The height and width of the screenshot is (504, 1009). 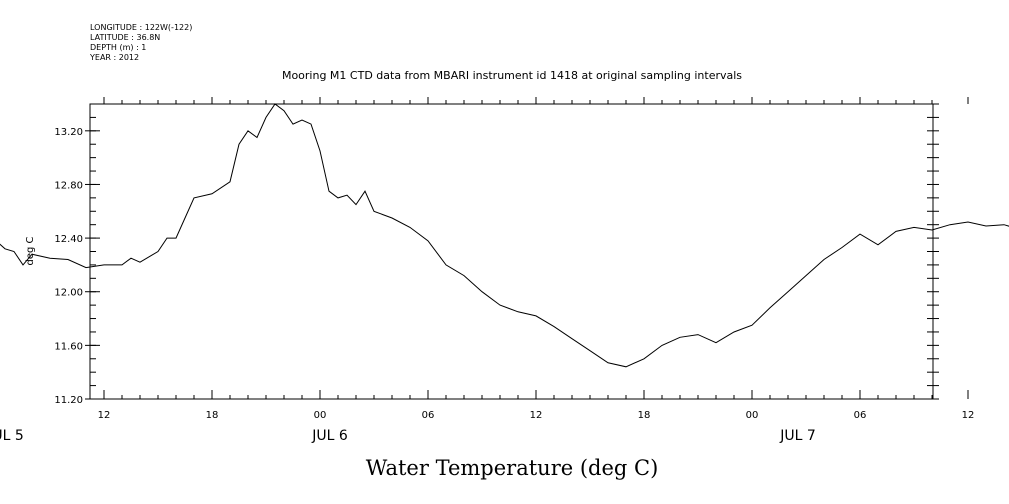 What do you see at coordinates (68, 132) in the screenshot?
I see `y-tick-label: 13.20` at bounding box center [68, 132].